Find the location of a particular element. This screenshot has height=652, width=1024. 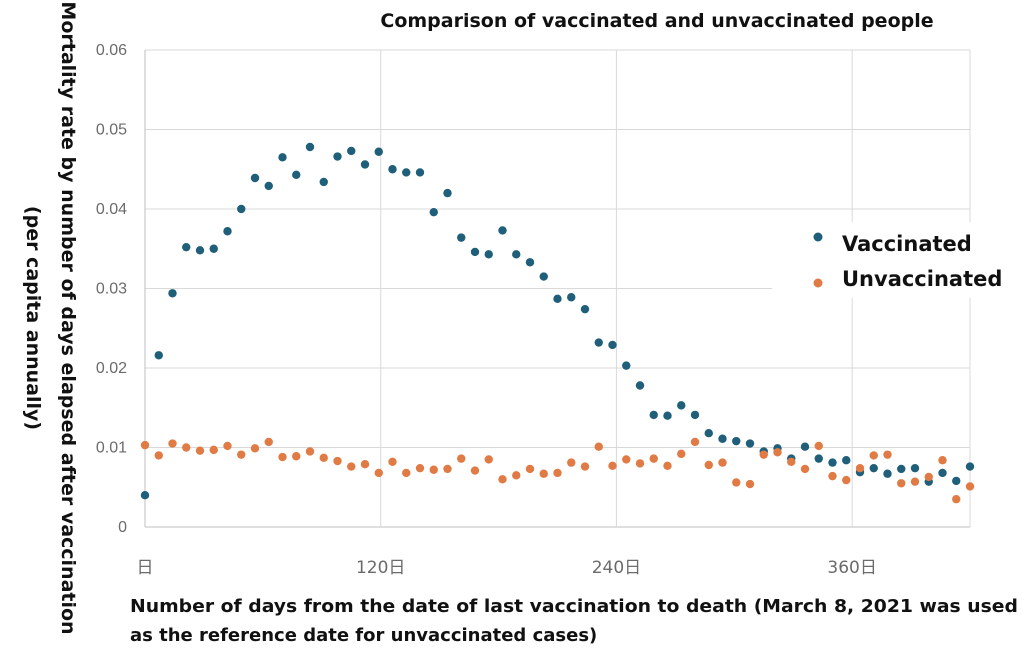

x-tick-label: 120日 is located at coordinates (380, 568).